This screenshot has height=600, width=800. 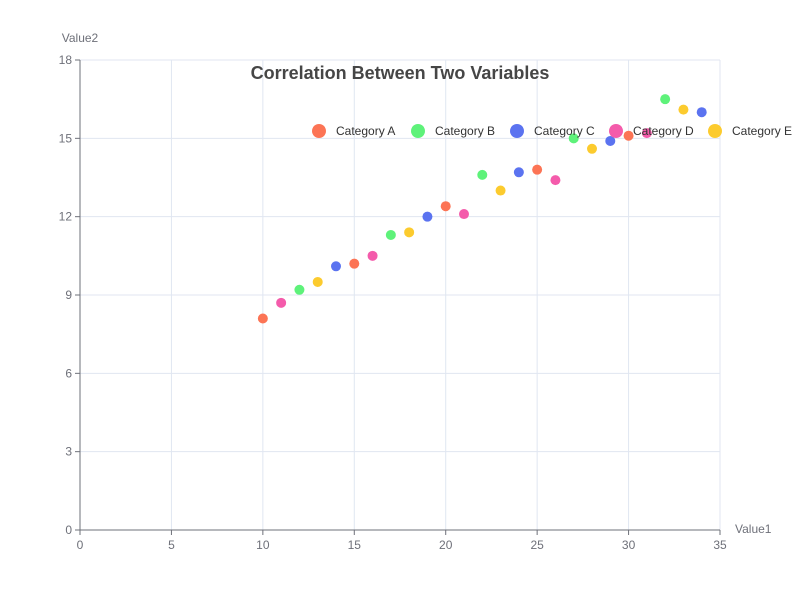 I want to click on y-tick-label: 6, so click(x=68, y=373).